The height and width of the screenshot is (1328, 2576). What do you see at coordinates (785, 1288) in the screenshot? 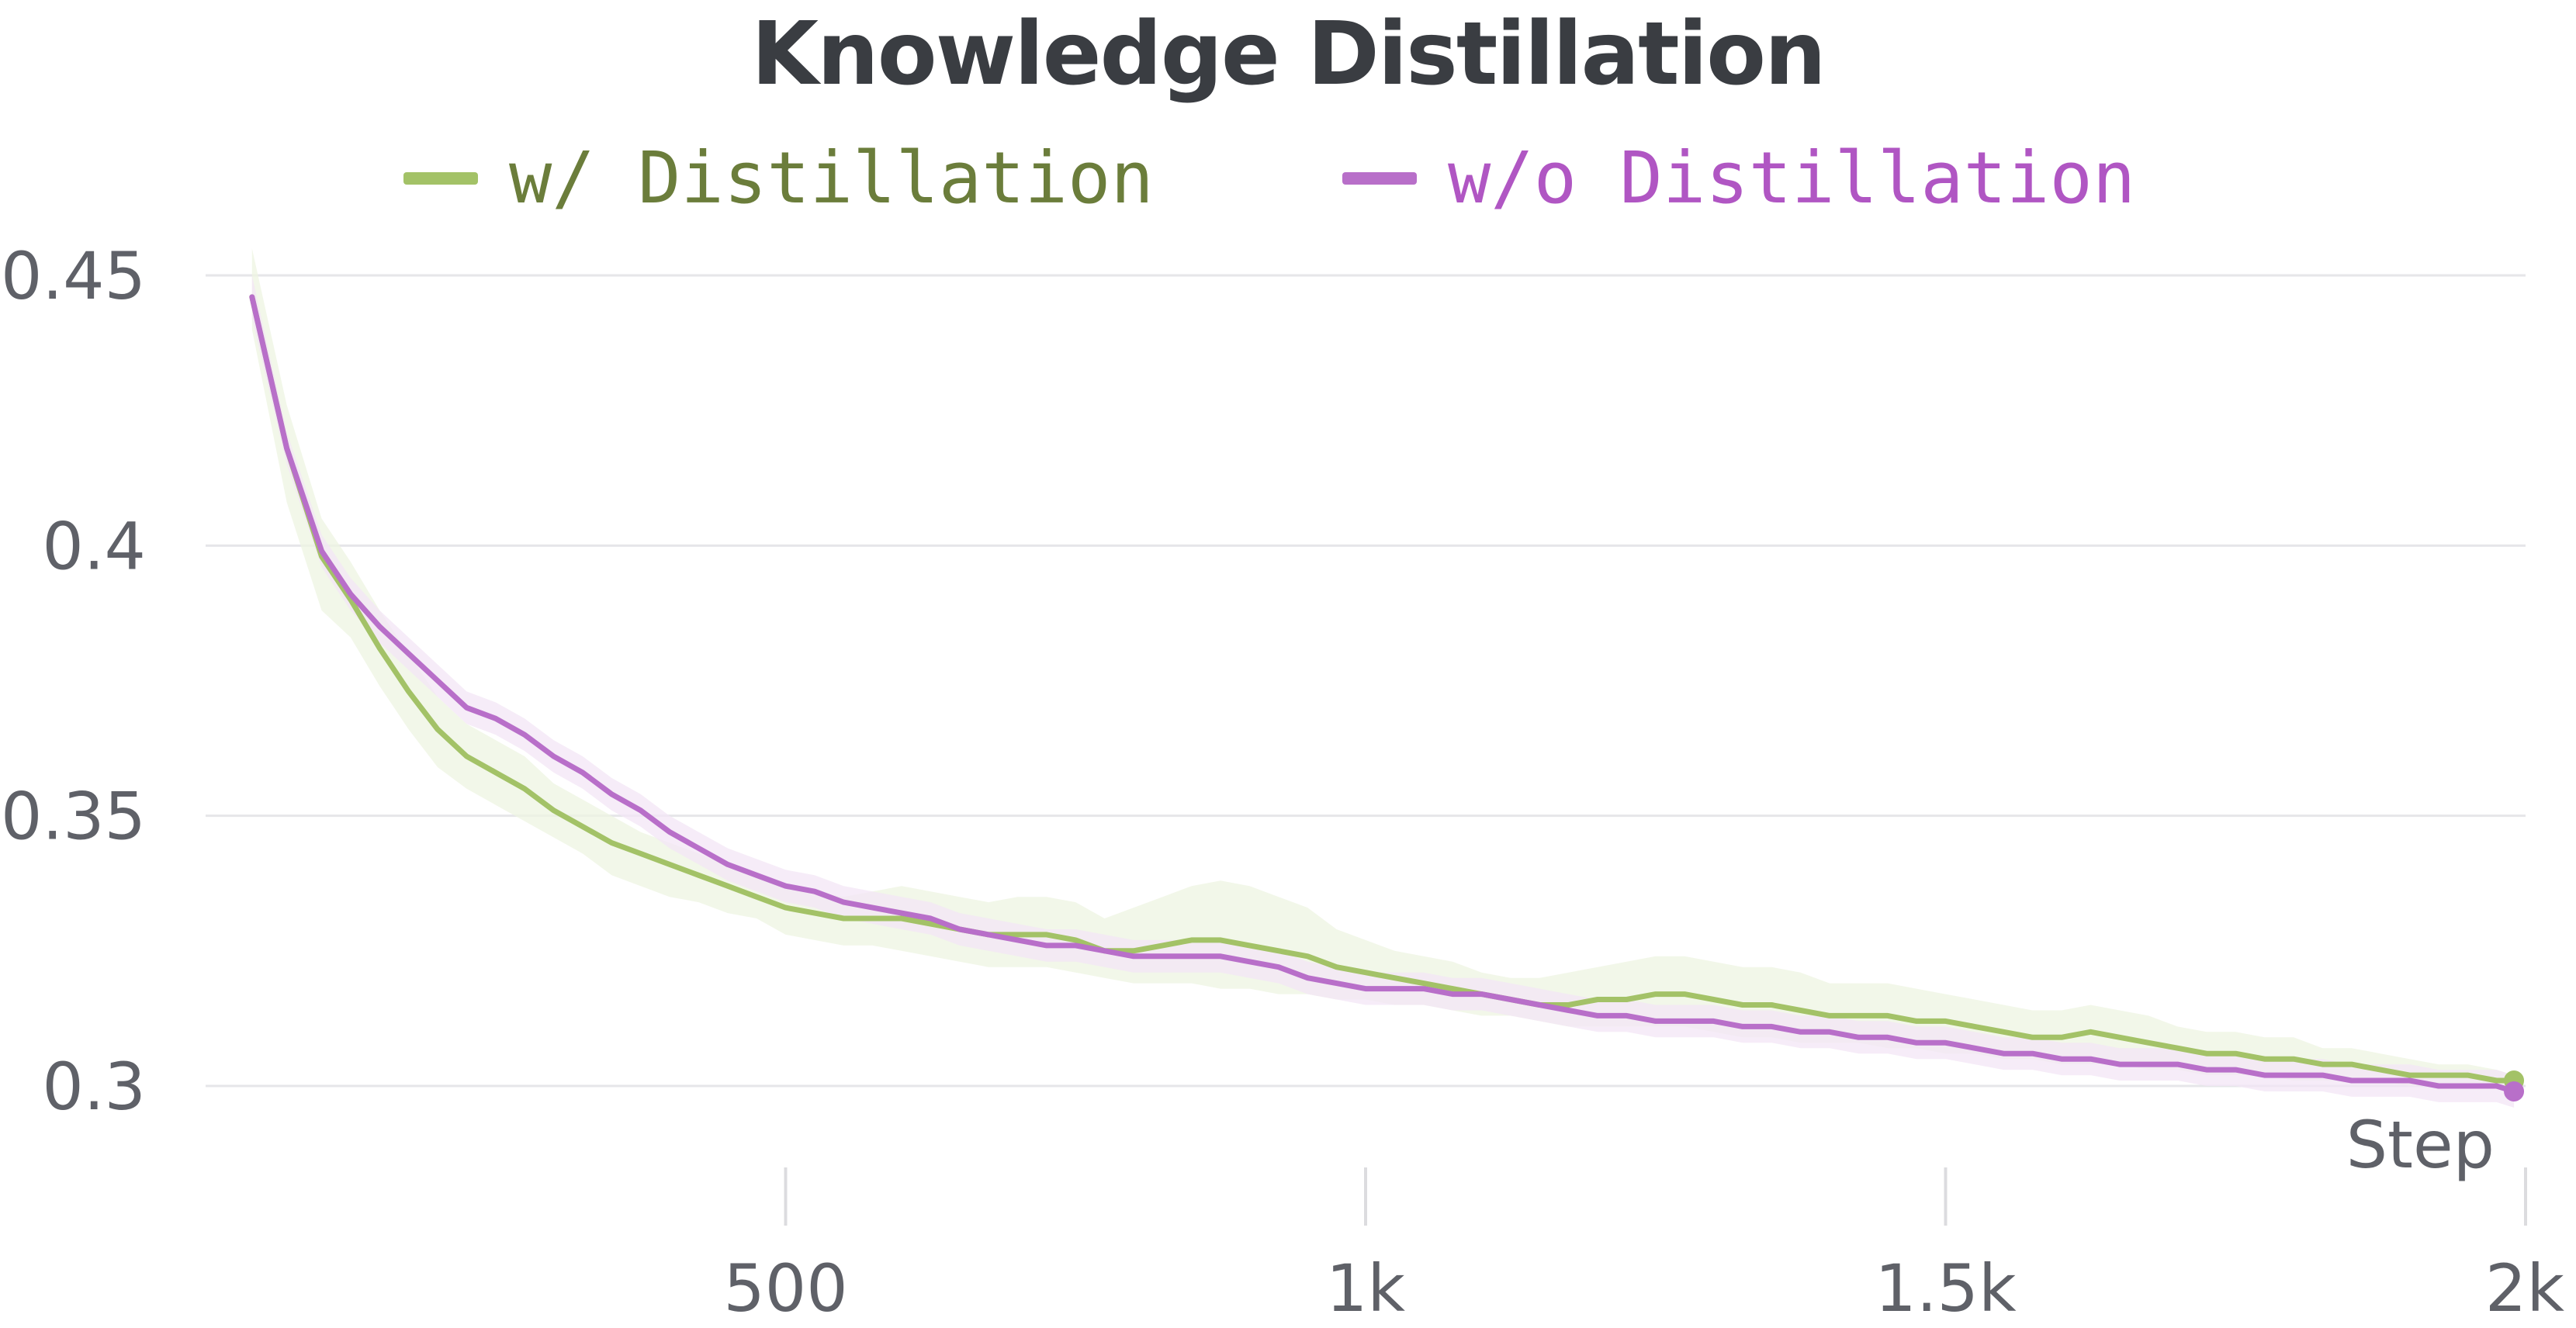
I see `x-tick-label: 500` at bounding box center [785, 1288].